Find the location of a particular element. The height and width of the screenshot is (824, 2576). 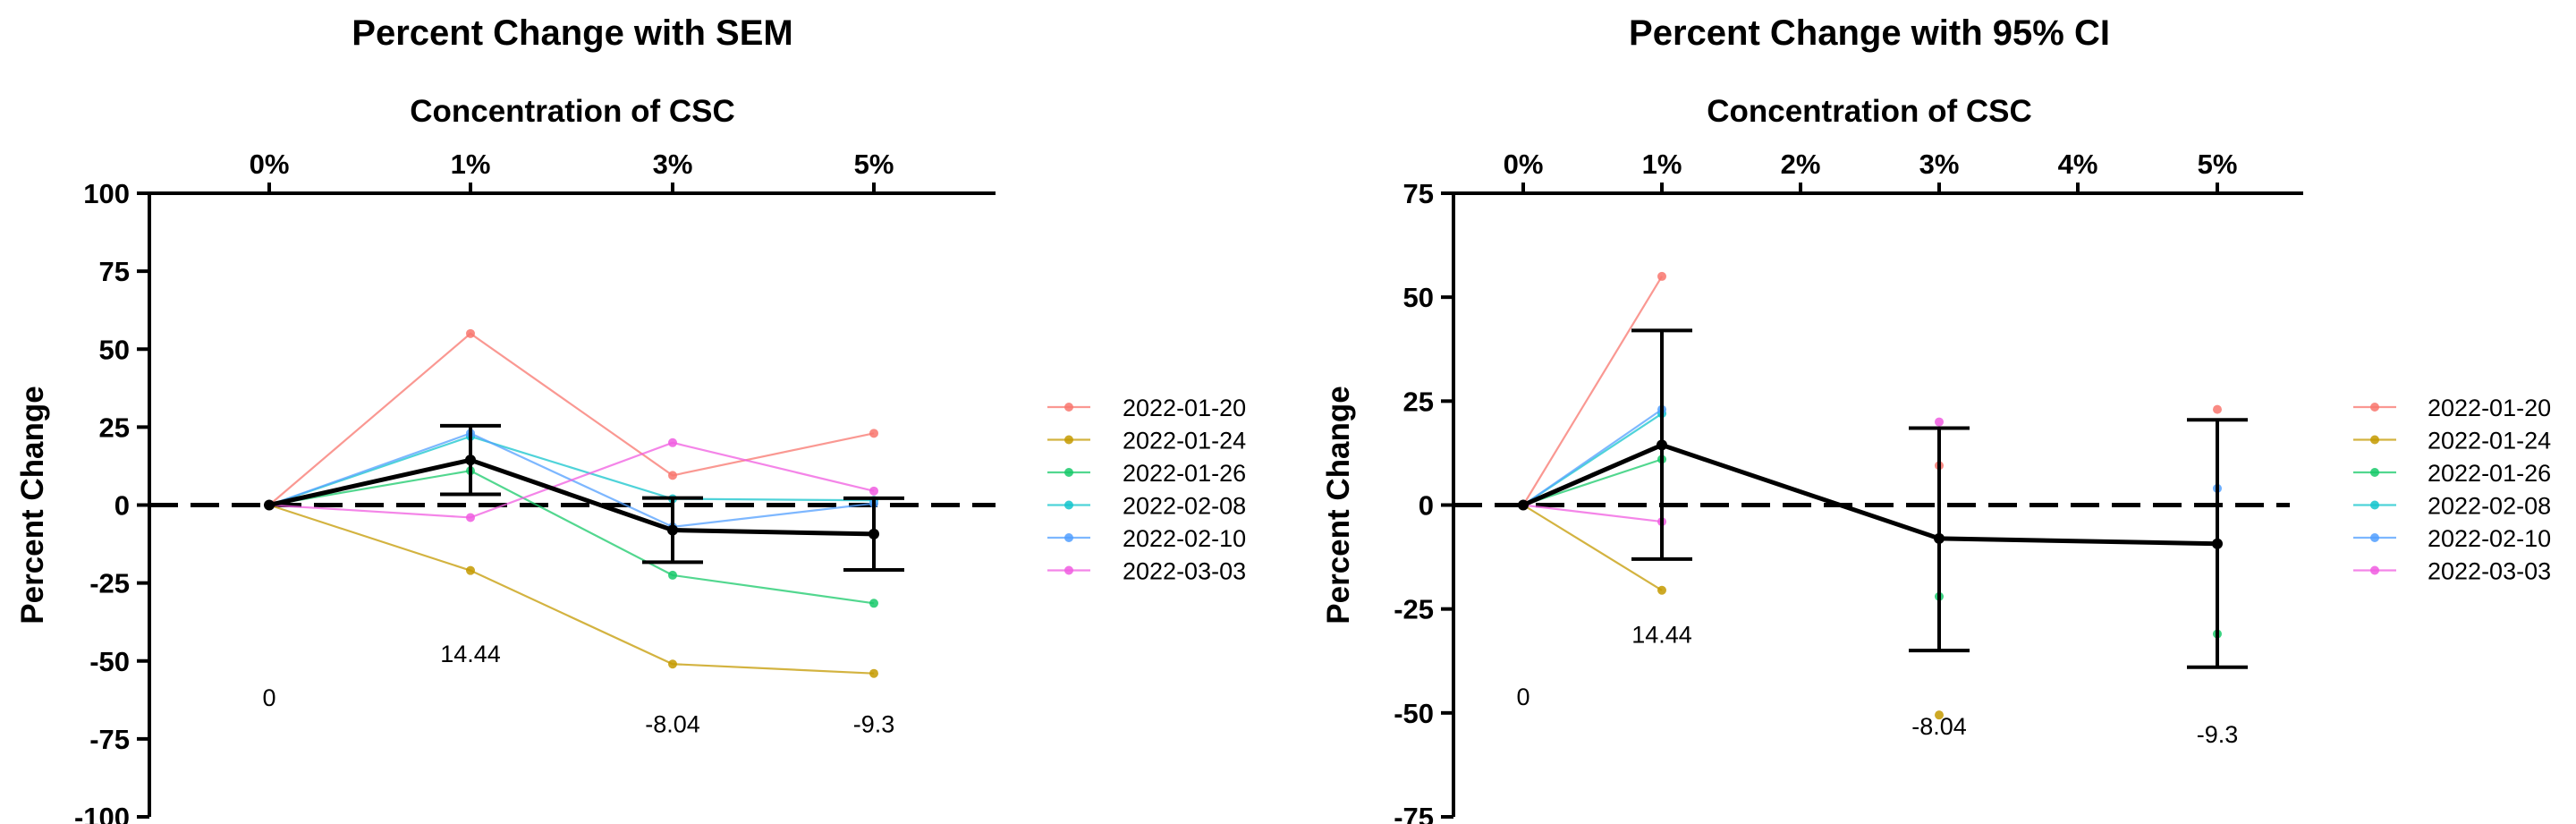

x-tick-label: 4% is located at coordinates (2078, 164).